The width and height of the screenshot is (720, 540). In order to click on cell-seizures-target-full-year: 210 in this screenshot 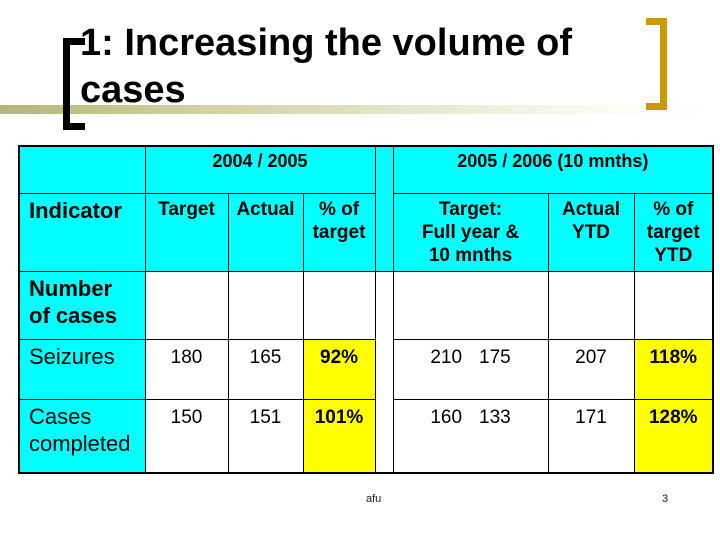, I will do `click(446, 357)`.